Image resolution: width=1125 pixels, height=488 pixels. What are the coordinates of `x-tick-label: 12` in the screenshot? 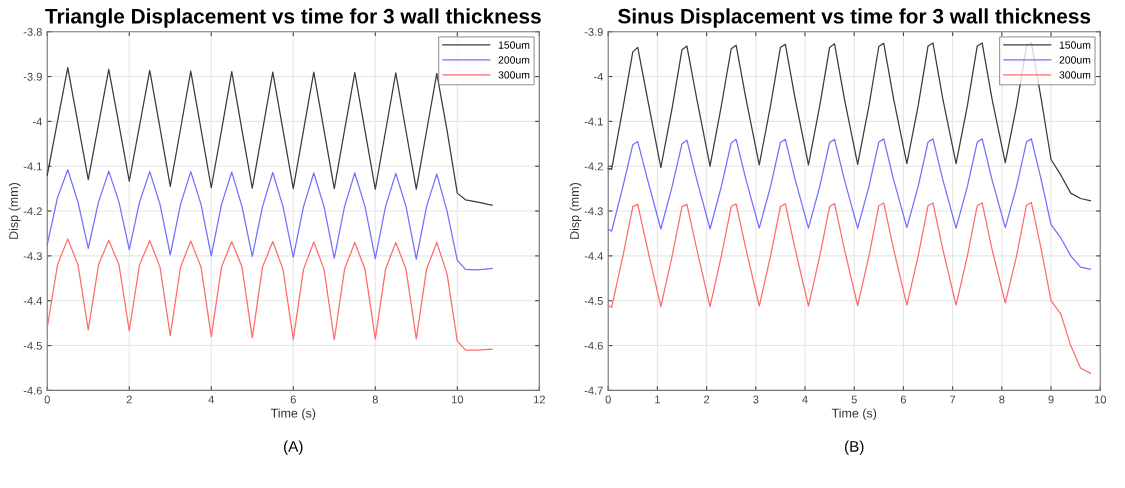 It's located at (539, 399).